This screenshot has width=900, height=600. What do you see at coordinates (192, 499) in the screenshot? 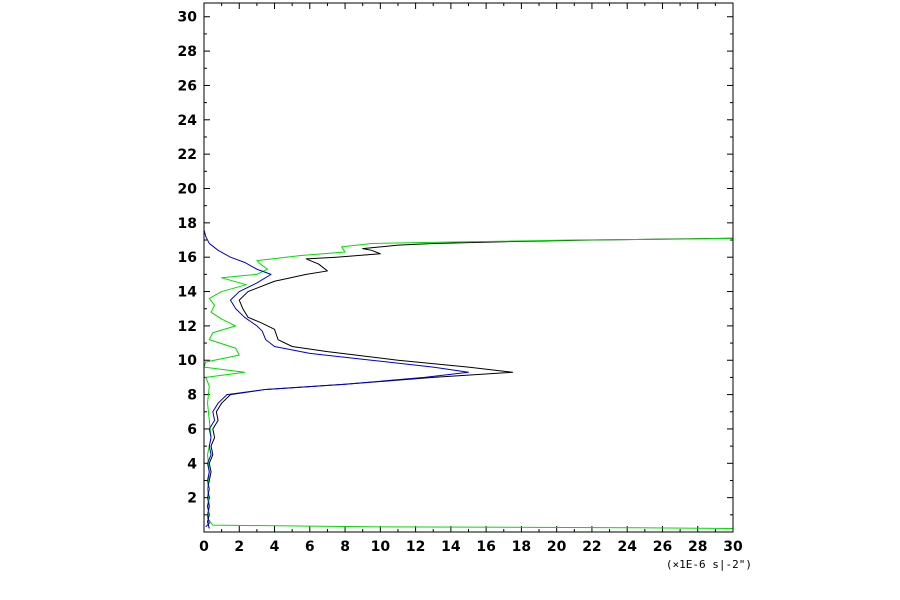
I see `y-tick-label: 2` at bounding box center [192, 499].